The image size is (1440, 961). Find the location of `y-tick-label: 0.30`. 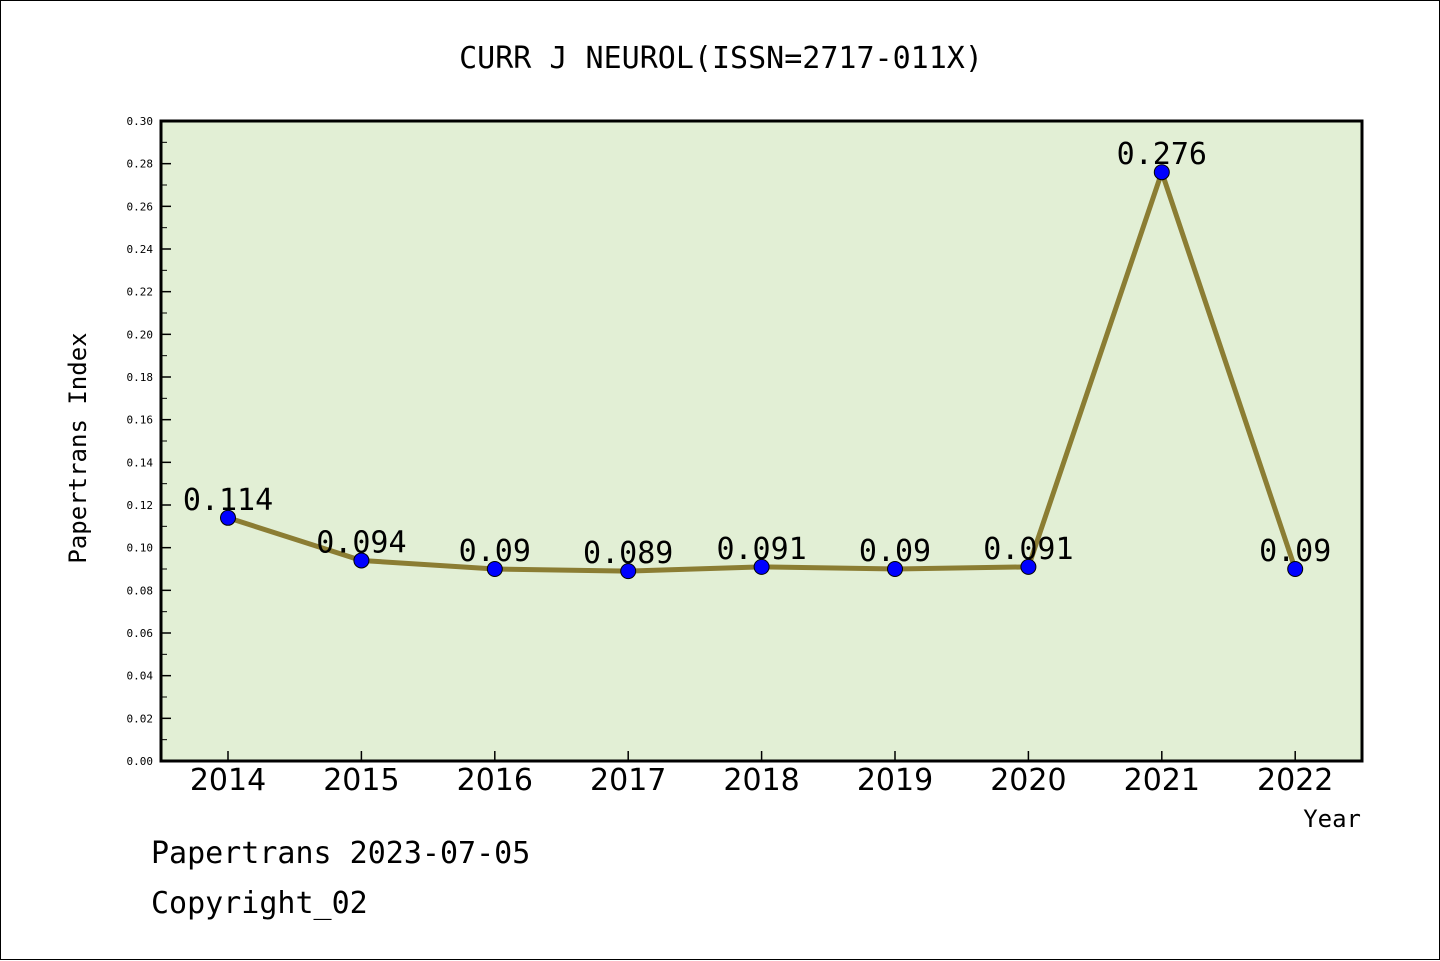

y-tick-label: 0.30 is located at coordinates (140, 121).